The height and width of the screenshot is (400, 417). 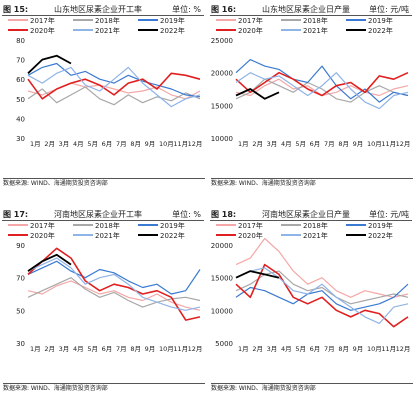 What do you see at coordinates (389, 214) in the screenshot?
I see `unit-label: 单位: 元/吨` at bounding box center [389, 214].